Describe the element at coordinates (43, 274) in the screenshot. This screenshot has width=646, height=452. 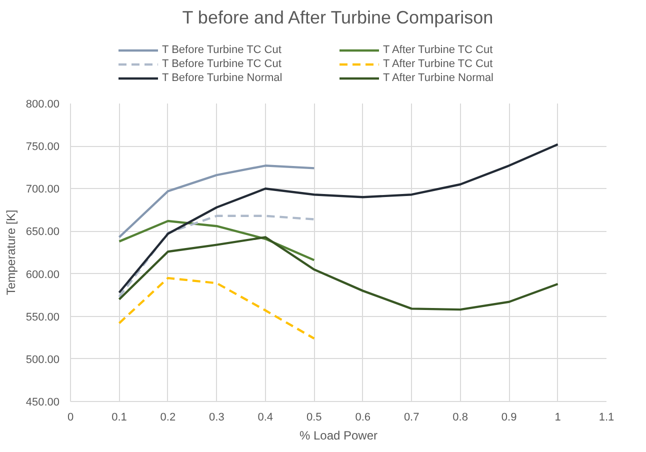
I see `y-tick-label: 600.00` at that location.